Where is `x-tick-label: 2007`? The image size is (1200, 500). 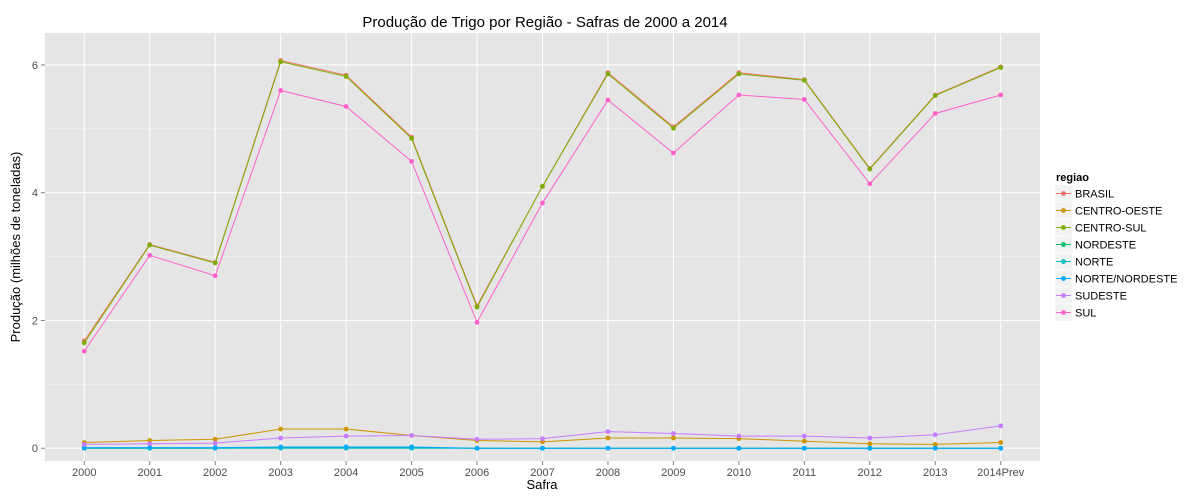
x-tick-label: 2007 is located at coordinates (542, 473).